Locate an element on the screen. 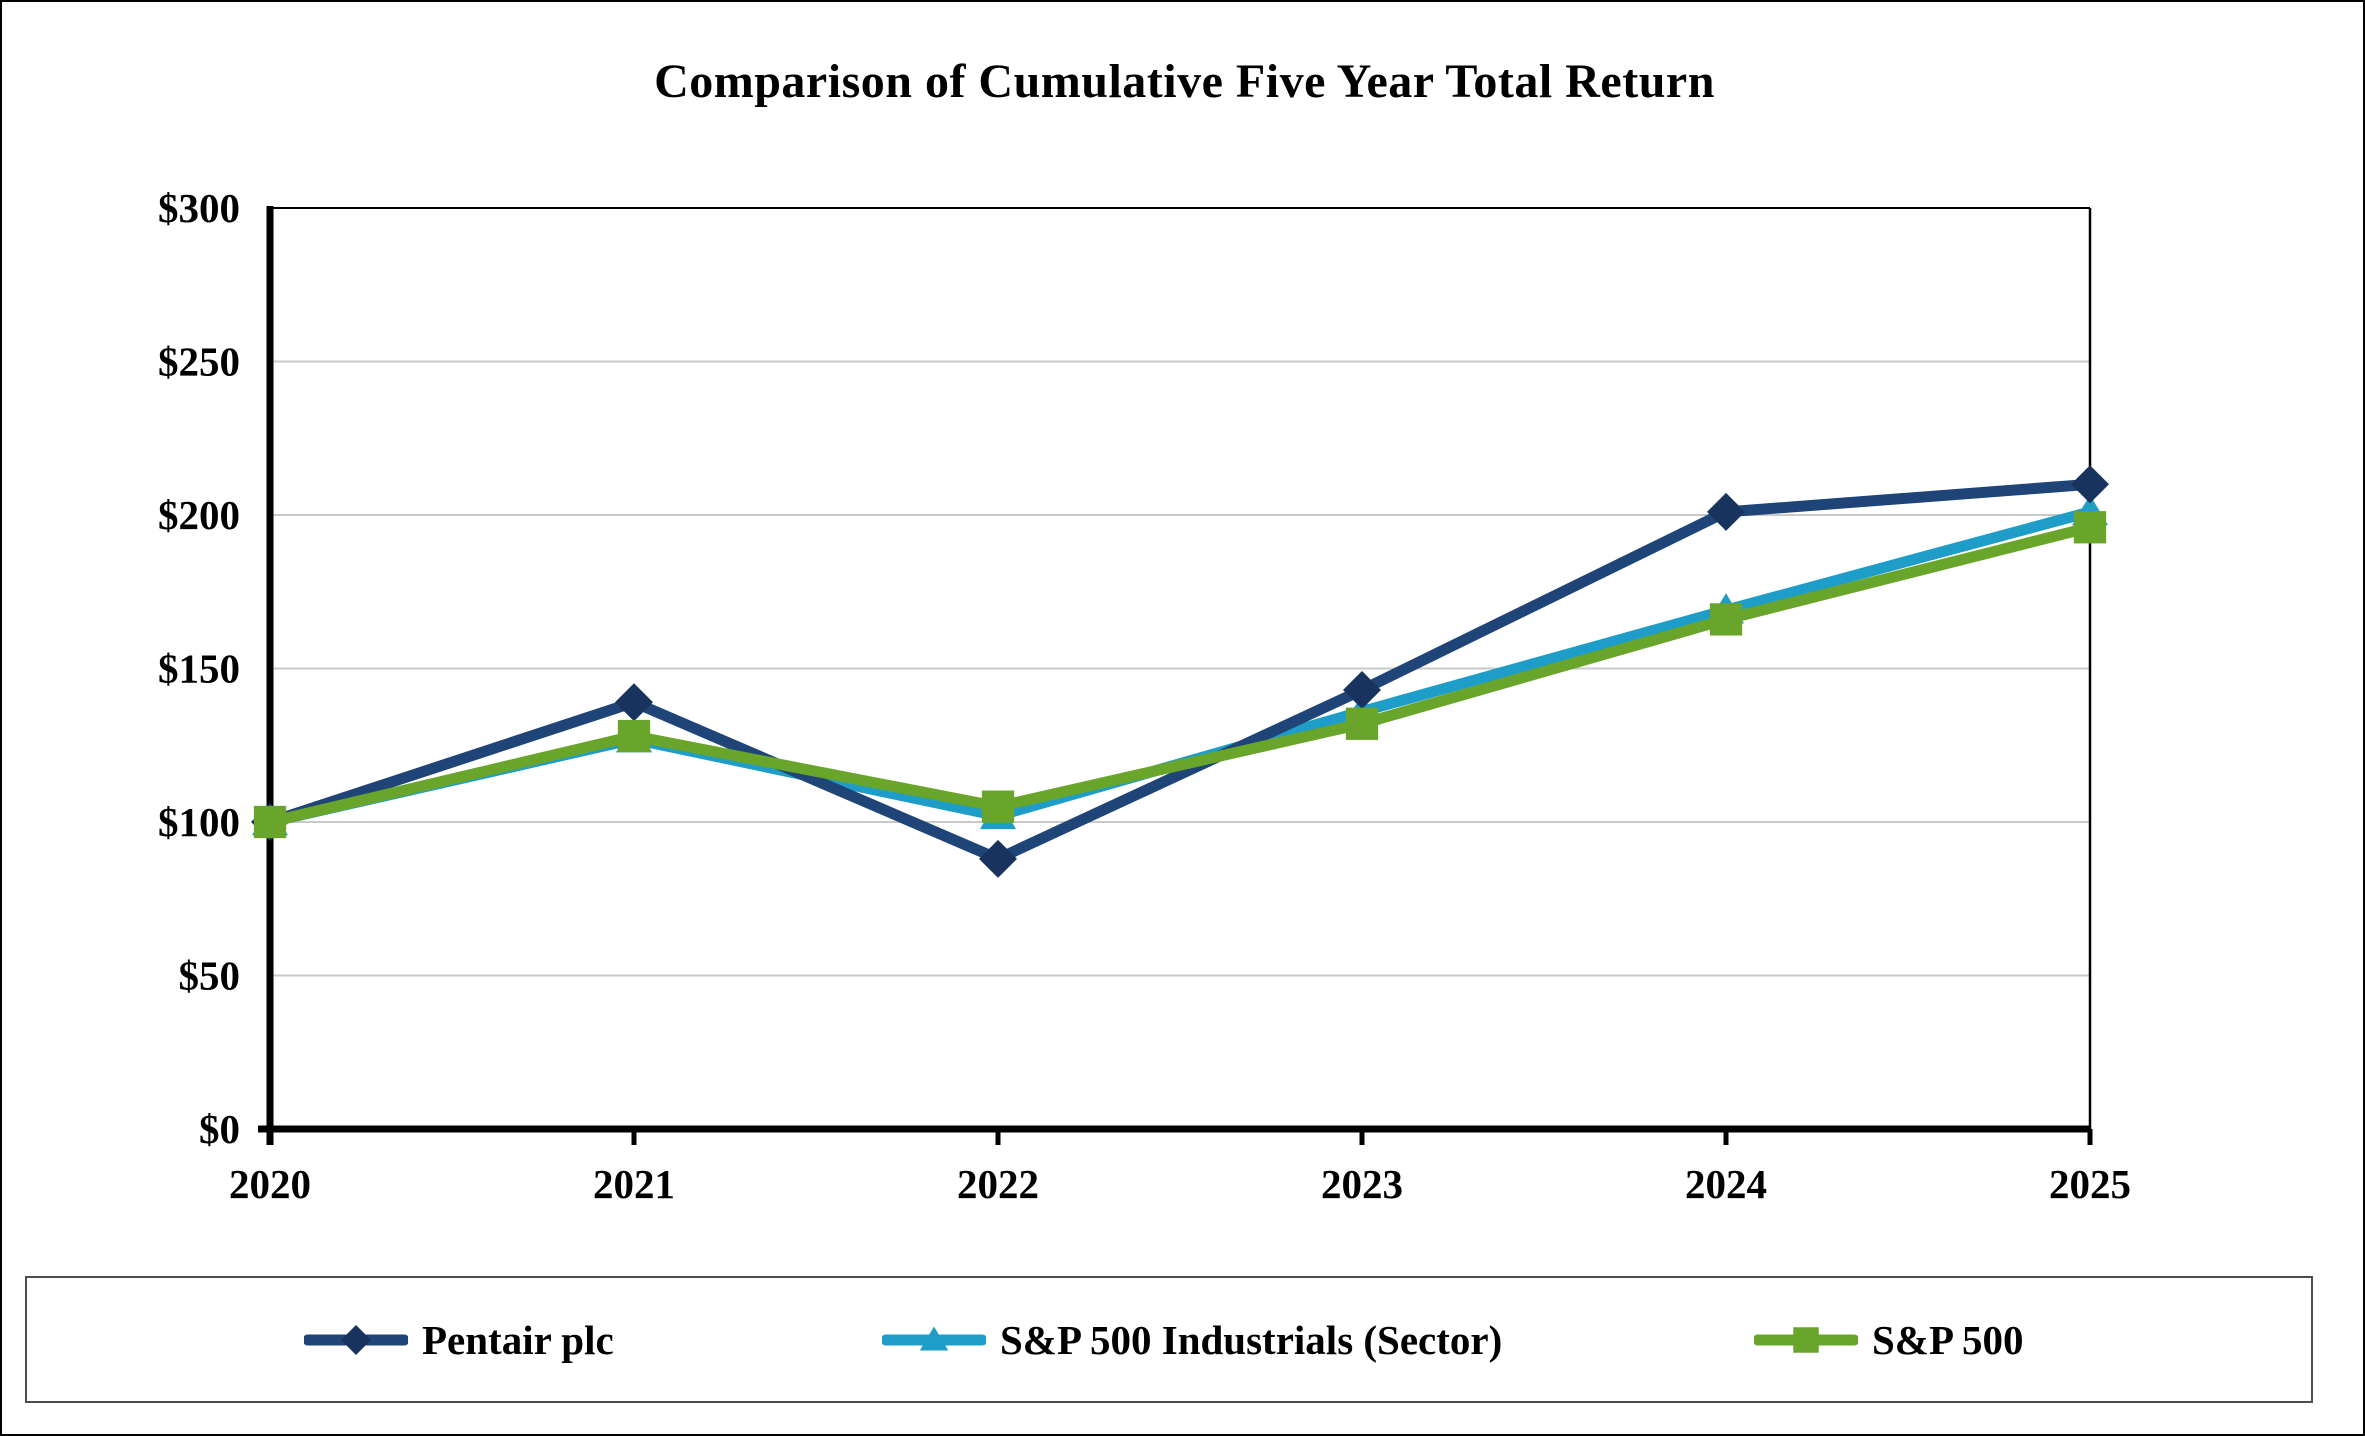 This screenshot has width=2365, height=1436. y-axis-label: $300 is located at coordinates (199, 208).